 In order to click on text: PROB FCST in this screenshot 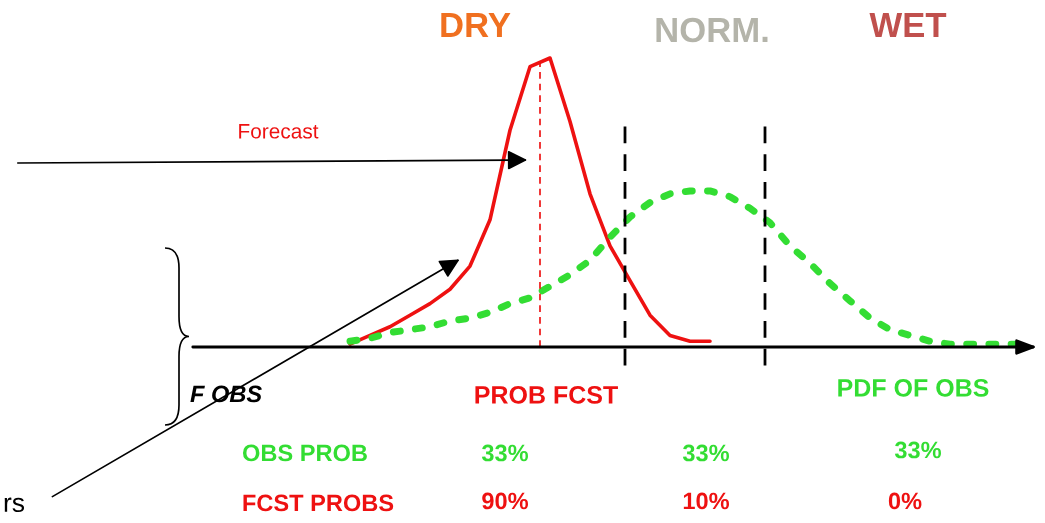, I will do `click(546, 395)`.